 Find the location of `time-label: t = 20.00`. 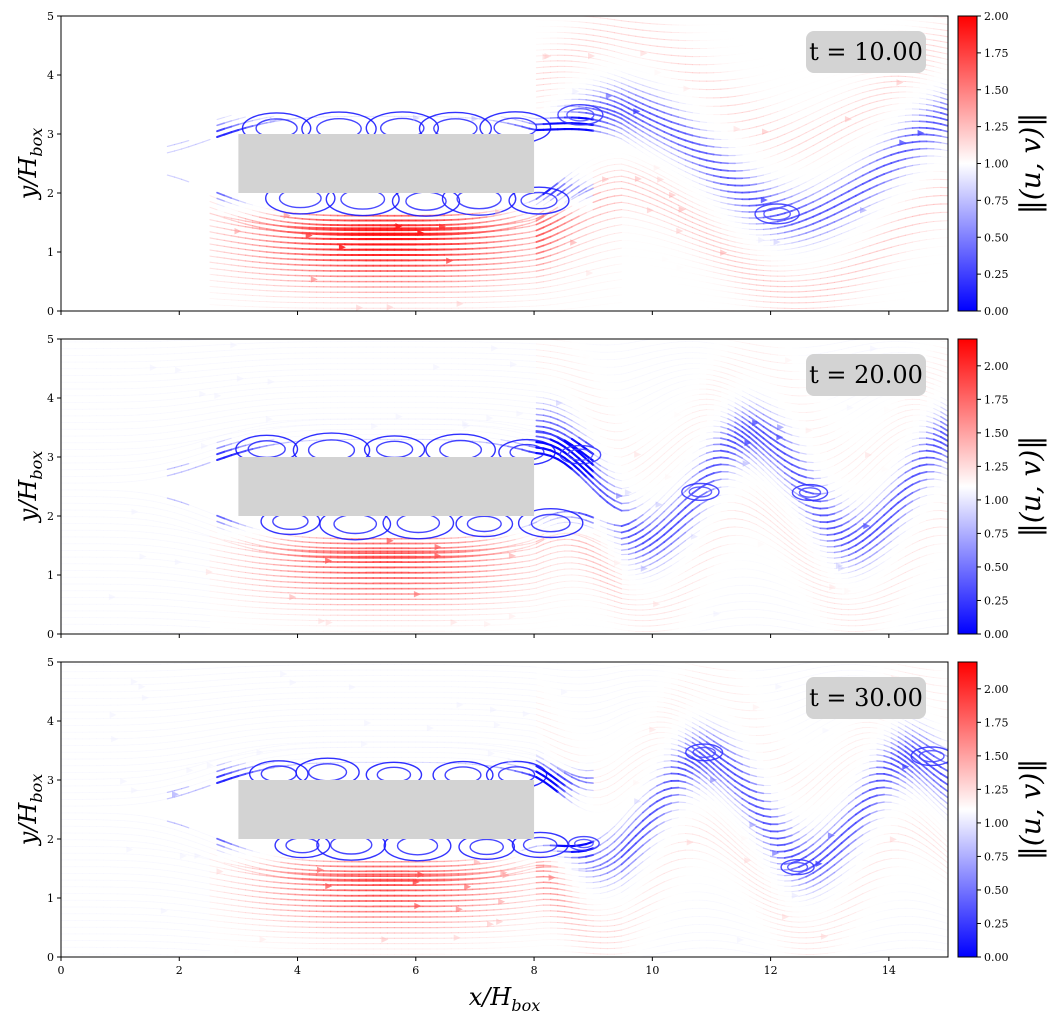

time-label: t = 20.00 is located at coordinates (866, 375).